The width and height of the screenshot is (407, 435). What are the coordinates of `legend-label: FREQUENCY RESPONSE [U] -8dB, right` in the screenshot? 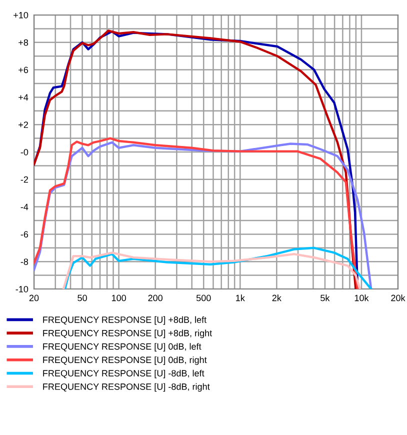 It's located at (126, 387).